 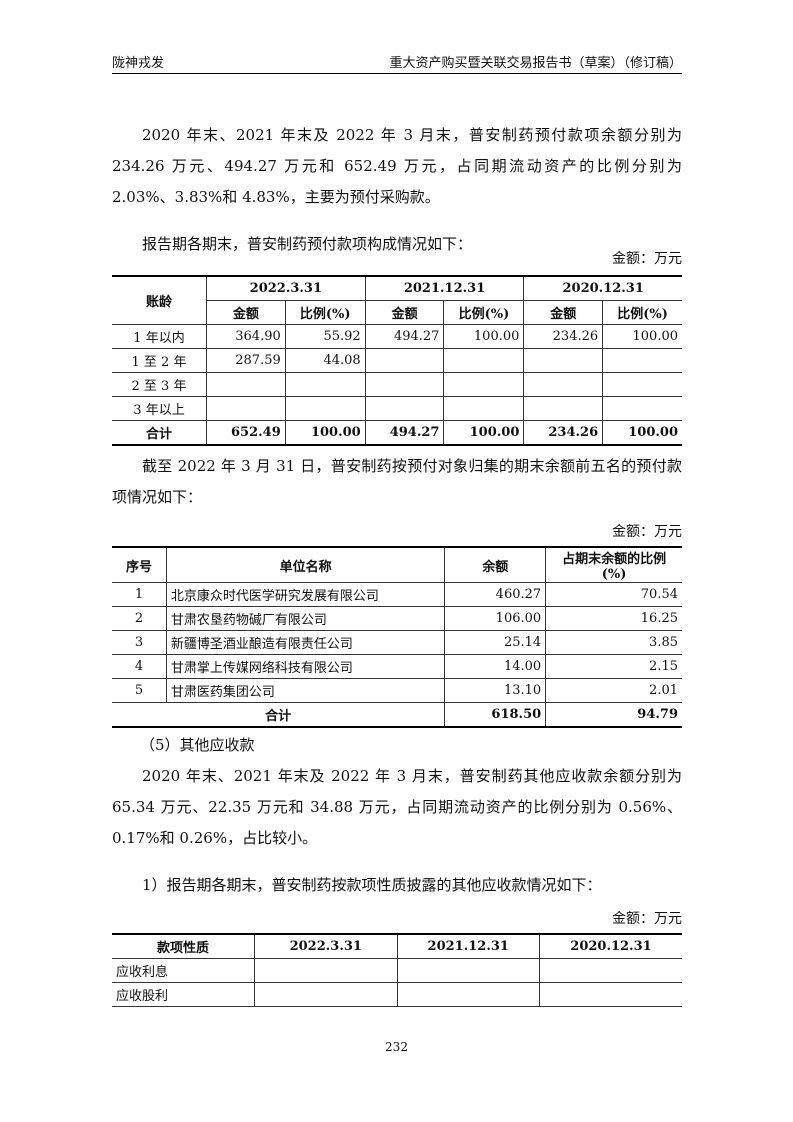 What do you see at coordinates (305, 642) in the screenshot?
I see `table-cell: 新疆博圣酒业酿造有限责任公司` at bounding box center [305, 642].